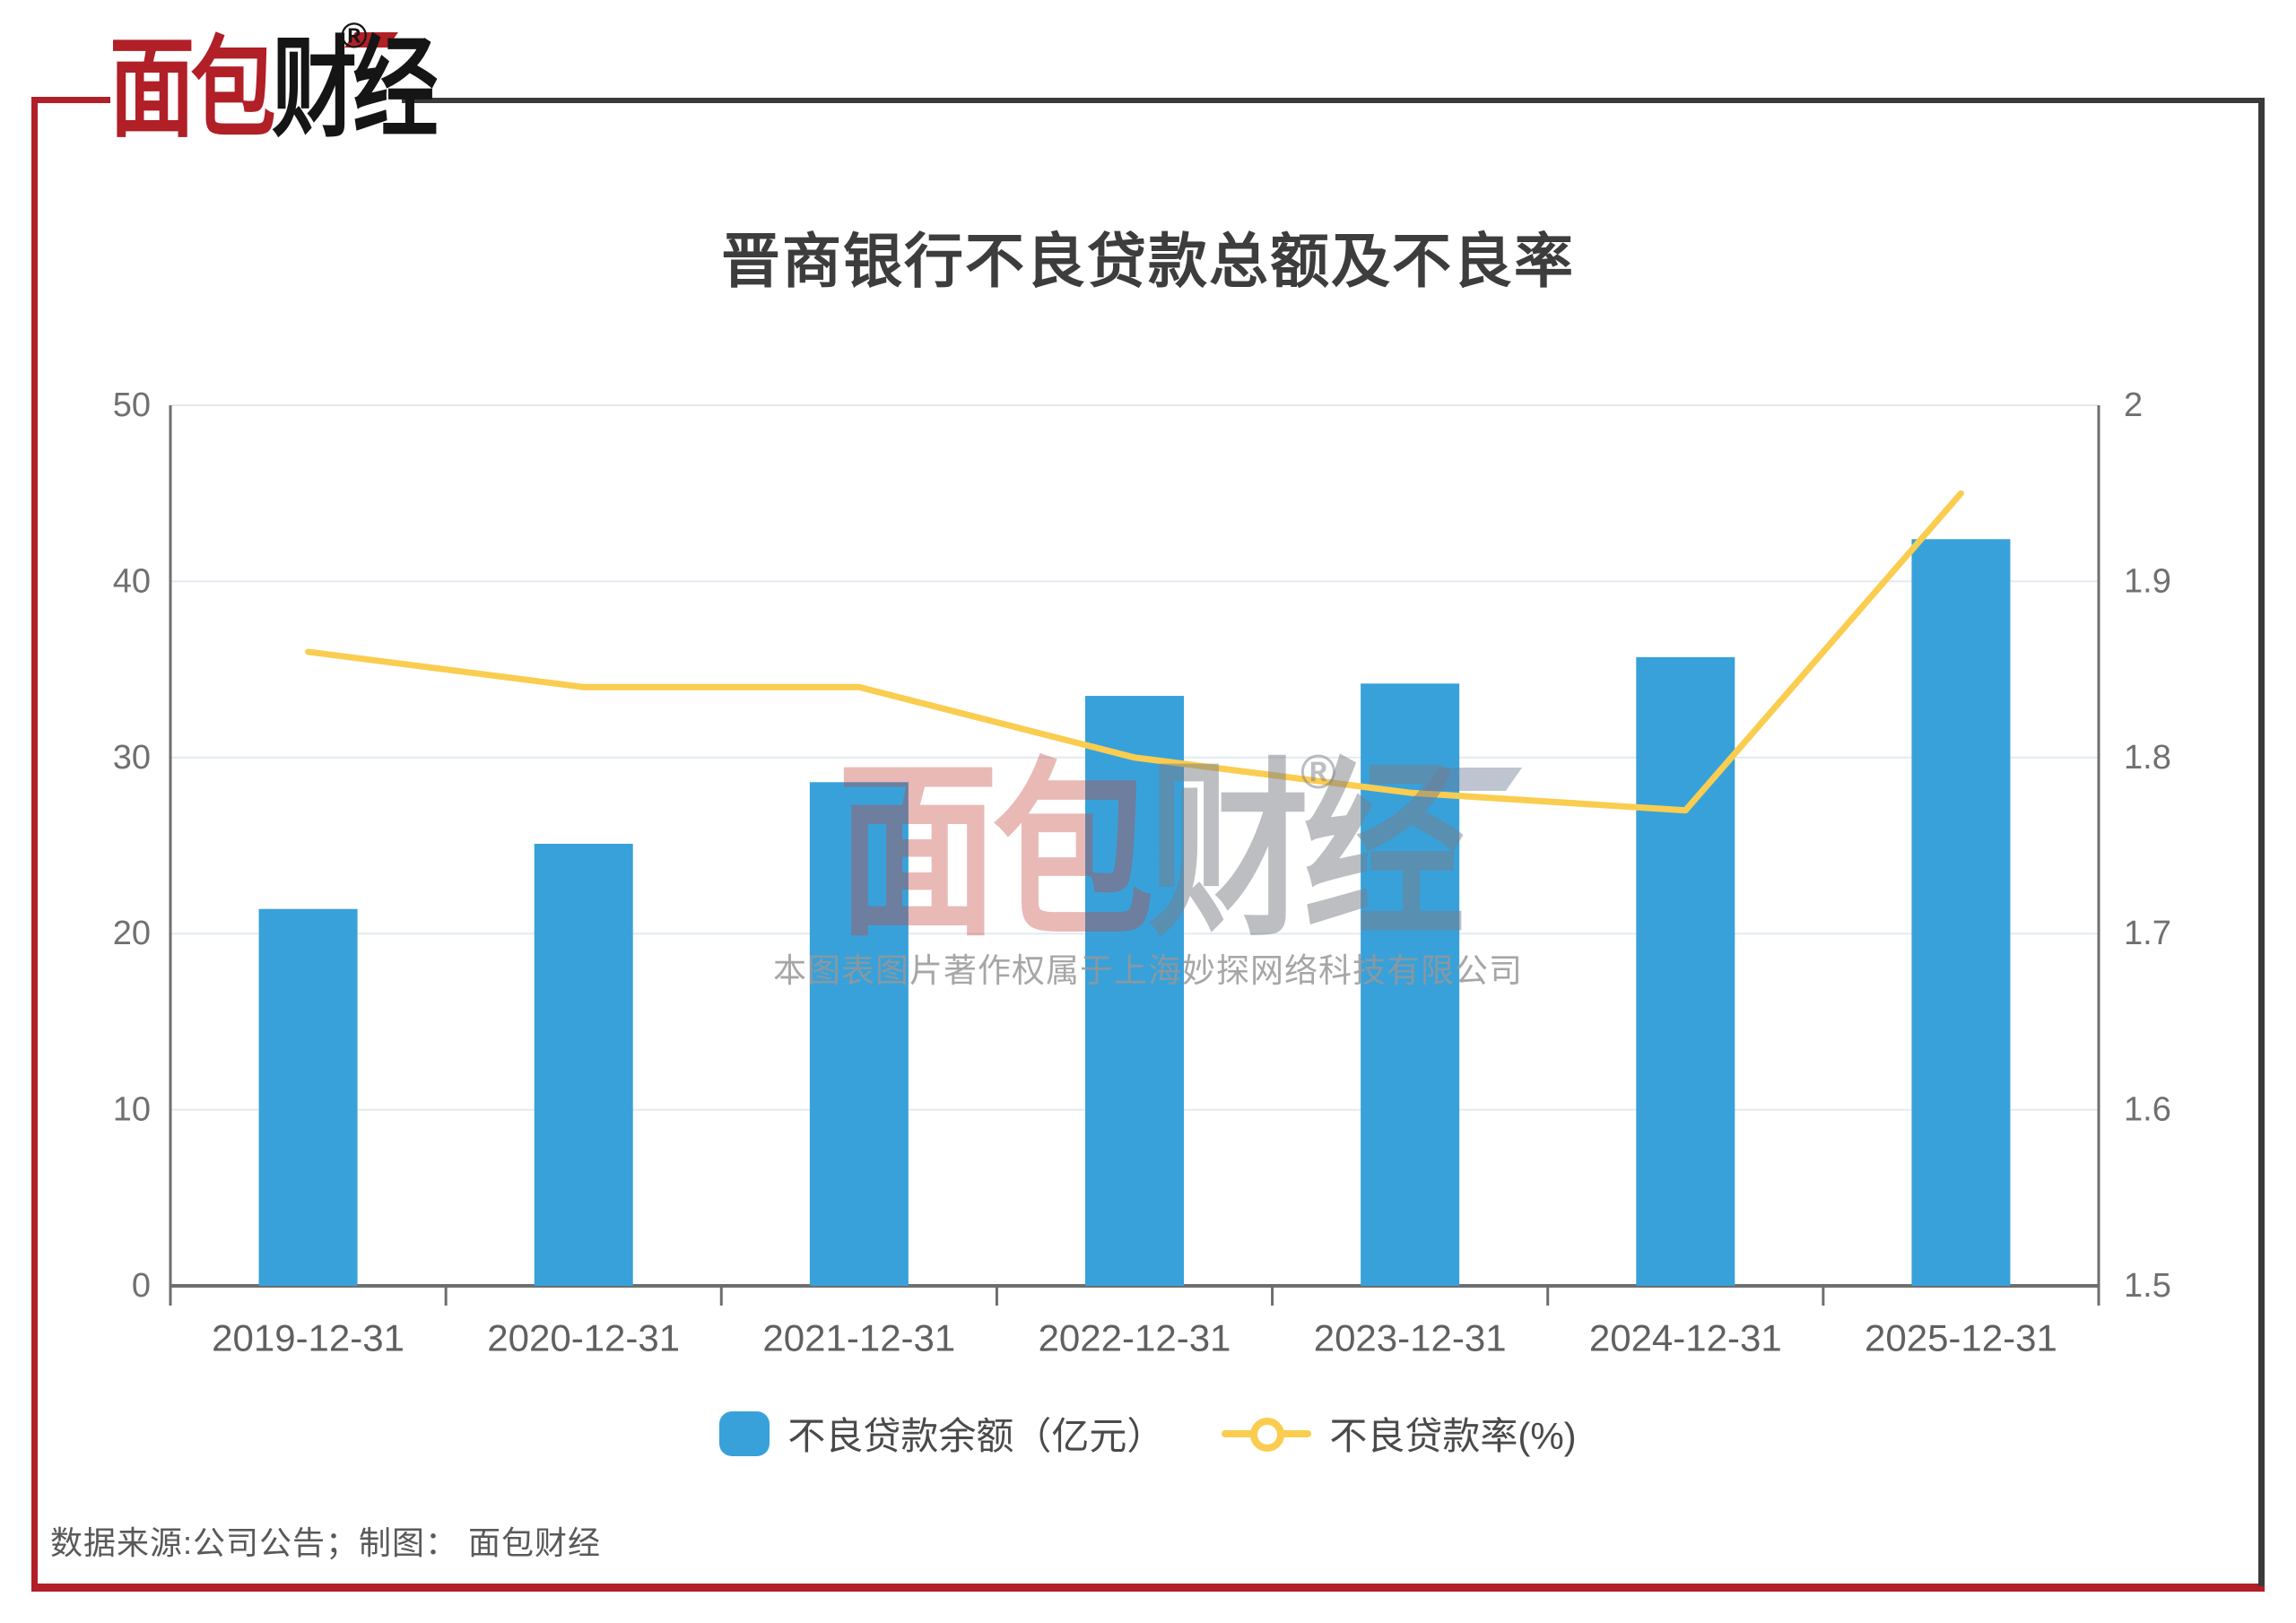  Describe the element at coordinates (1134, 652) in the screenshot. I see `npl-ratio-line` at that location.